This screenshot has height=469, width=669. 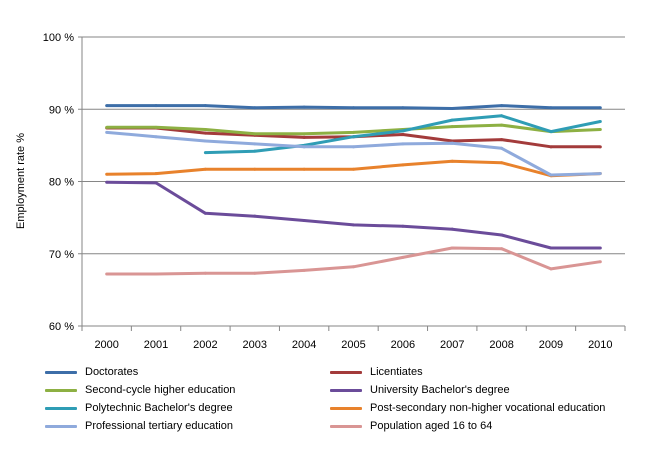 What do you see at coordinates (205, 345) in the screenshot?
I see `x-tick-label: 2002` at bounding box center [205, 345].